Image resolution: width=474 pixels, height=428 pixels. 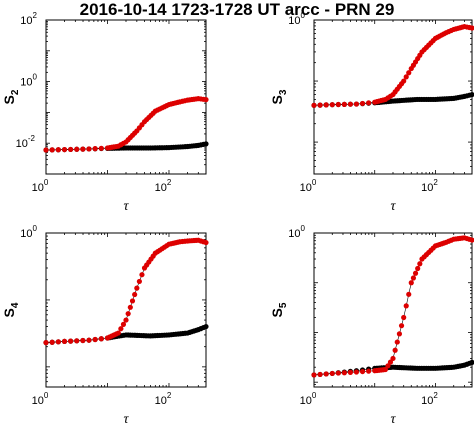 I want to click on y-tick-label: 10², so click(x=28, y=19).